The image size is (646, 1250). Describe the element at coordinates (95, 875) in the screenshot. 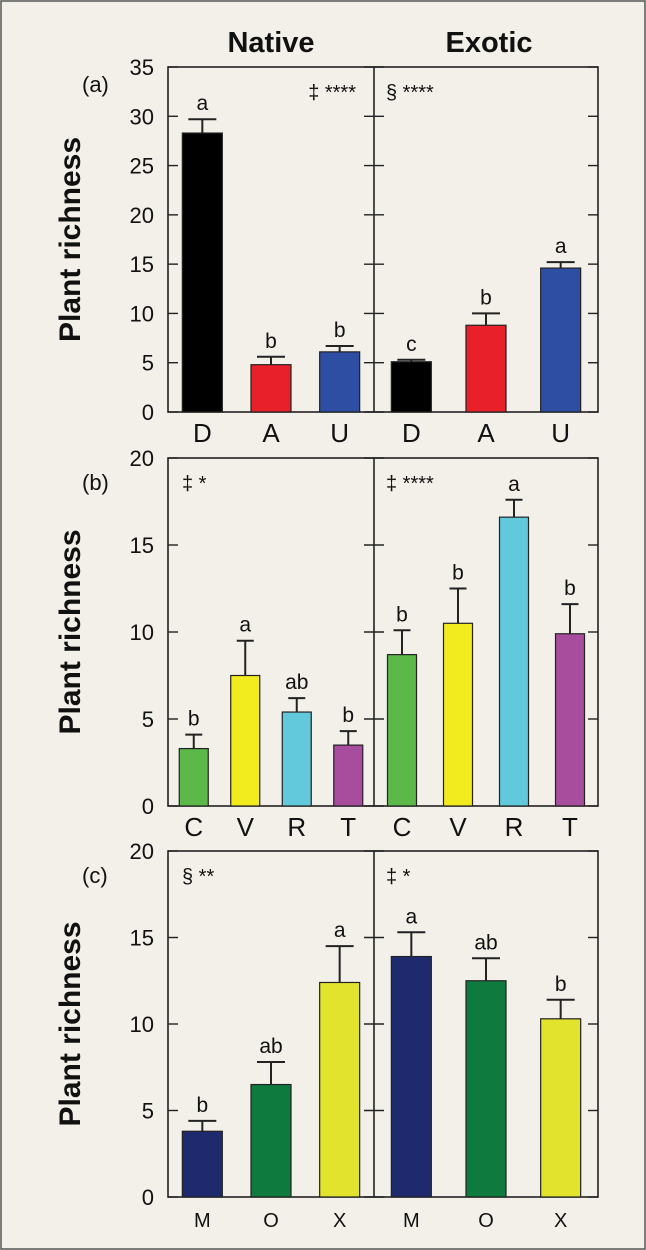

I see `panel-label: (c)` at that location.